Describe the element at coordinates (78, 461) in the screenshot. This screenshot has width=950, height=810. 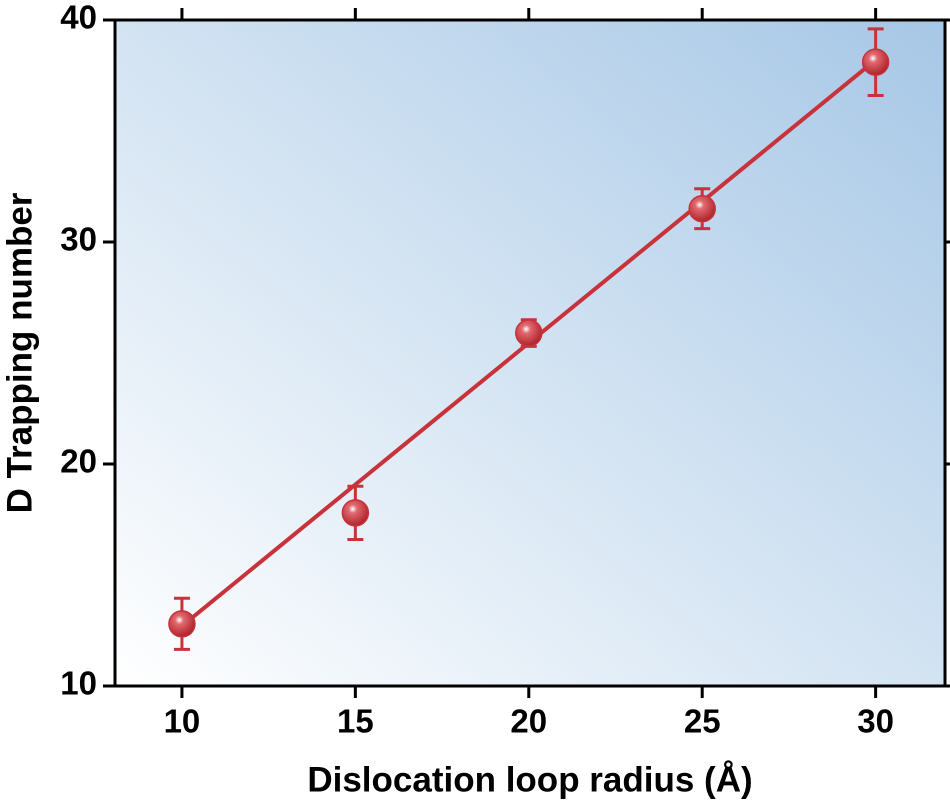
I see `y-tick-label: 20` at that location.